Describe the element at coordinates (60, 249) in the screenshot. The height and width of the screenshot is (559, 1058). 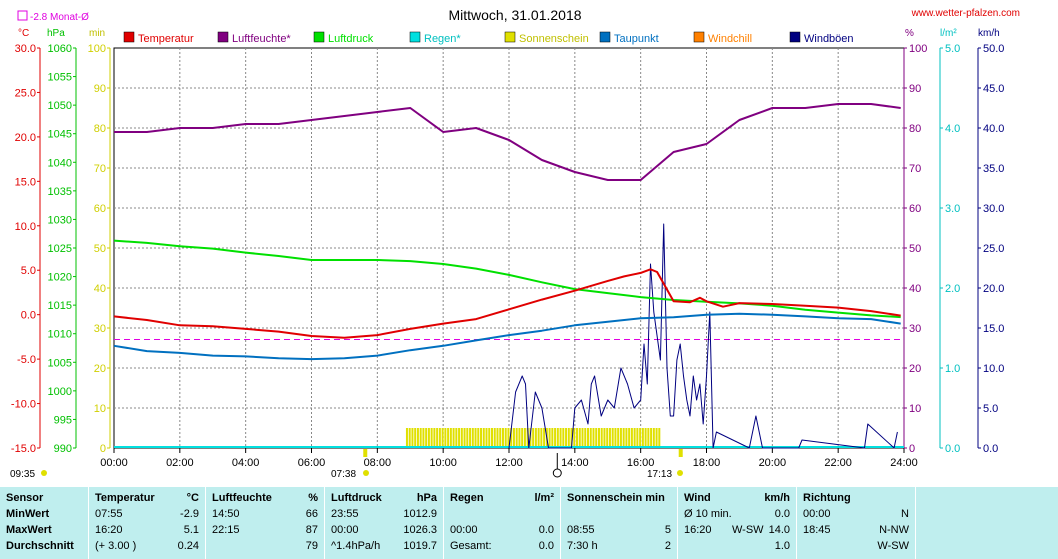
I see `pressure-tick-label: 1025` at that location.